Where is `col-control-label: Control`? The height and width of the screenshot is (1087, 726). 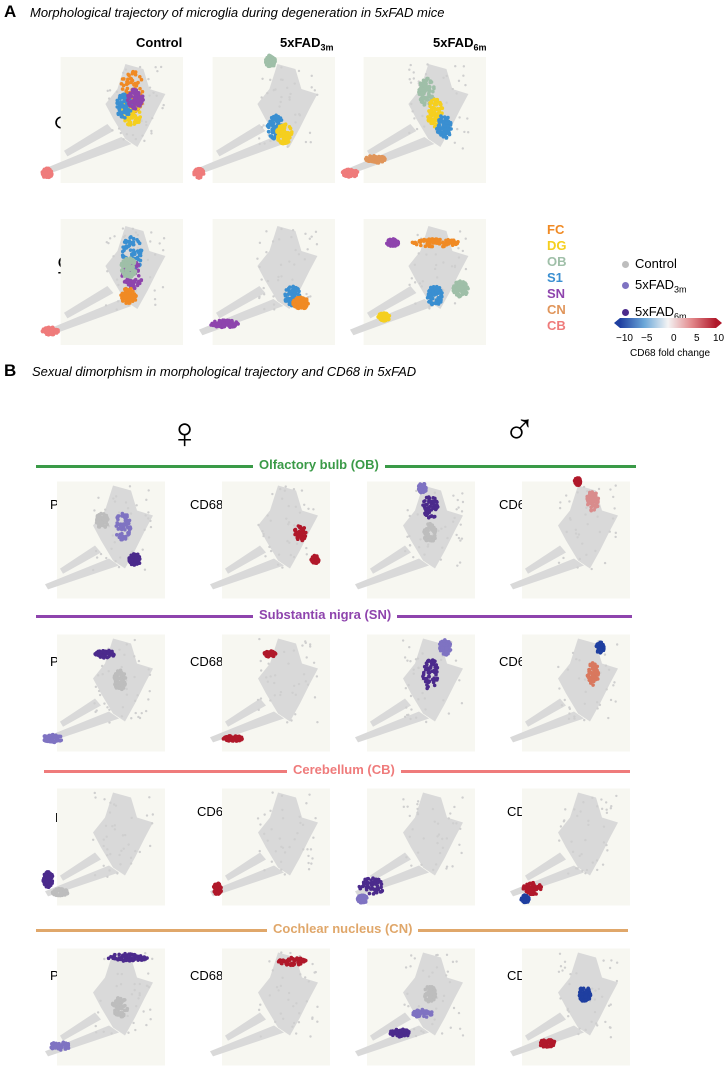 col-control-label: Control is located at coordinates (159, 42).